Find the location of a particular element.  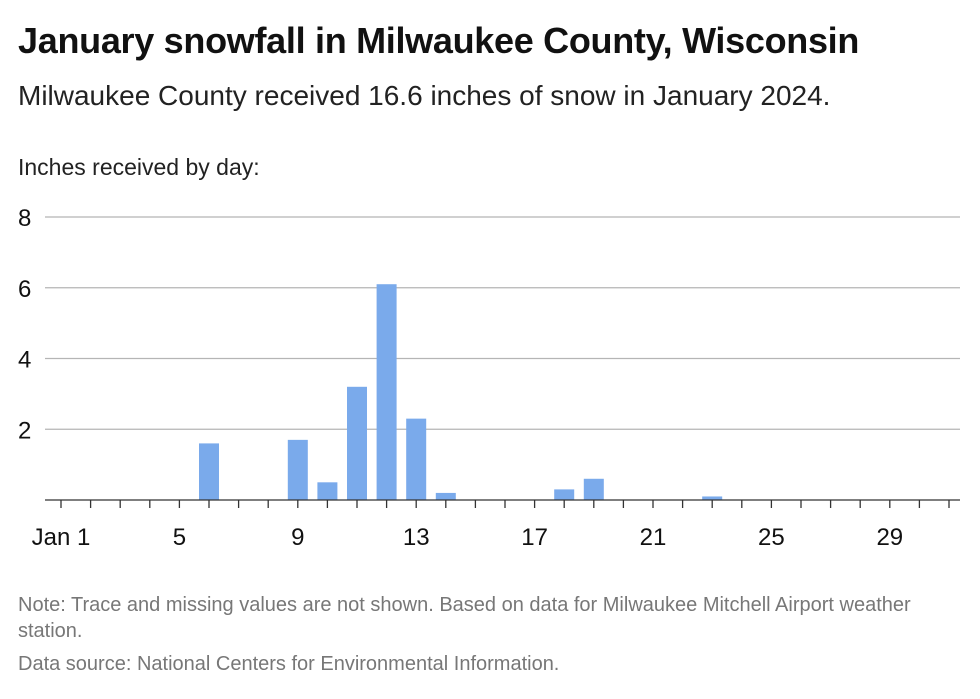

x-tick-label: 17 is located at coordinates (534, 537).